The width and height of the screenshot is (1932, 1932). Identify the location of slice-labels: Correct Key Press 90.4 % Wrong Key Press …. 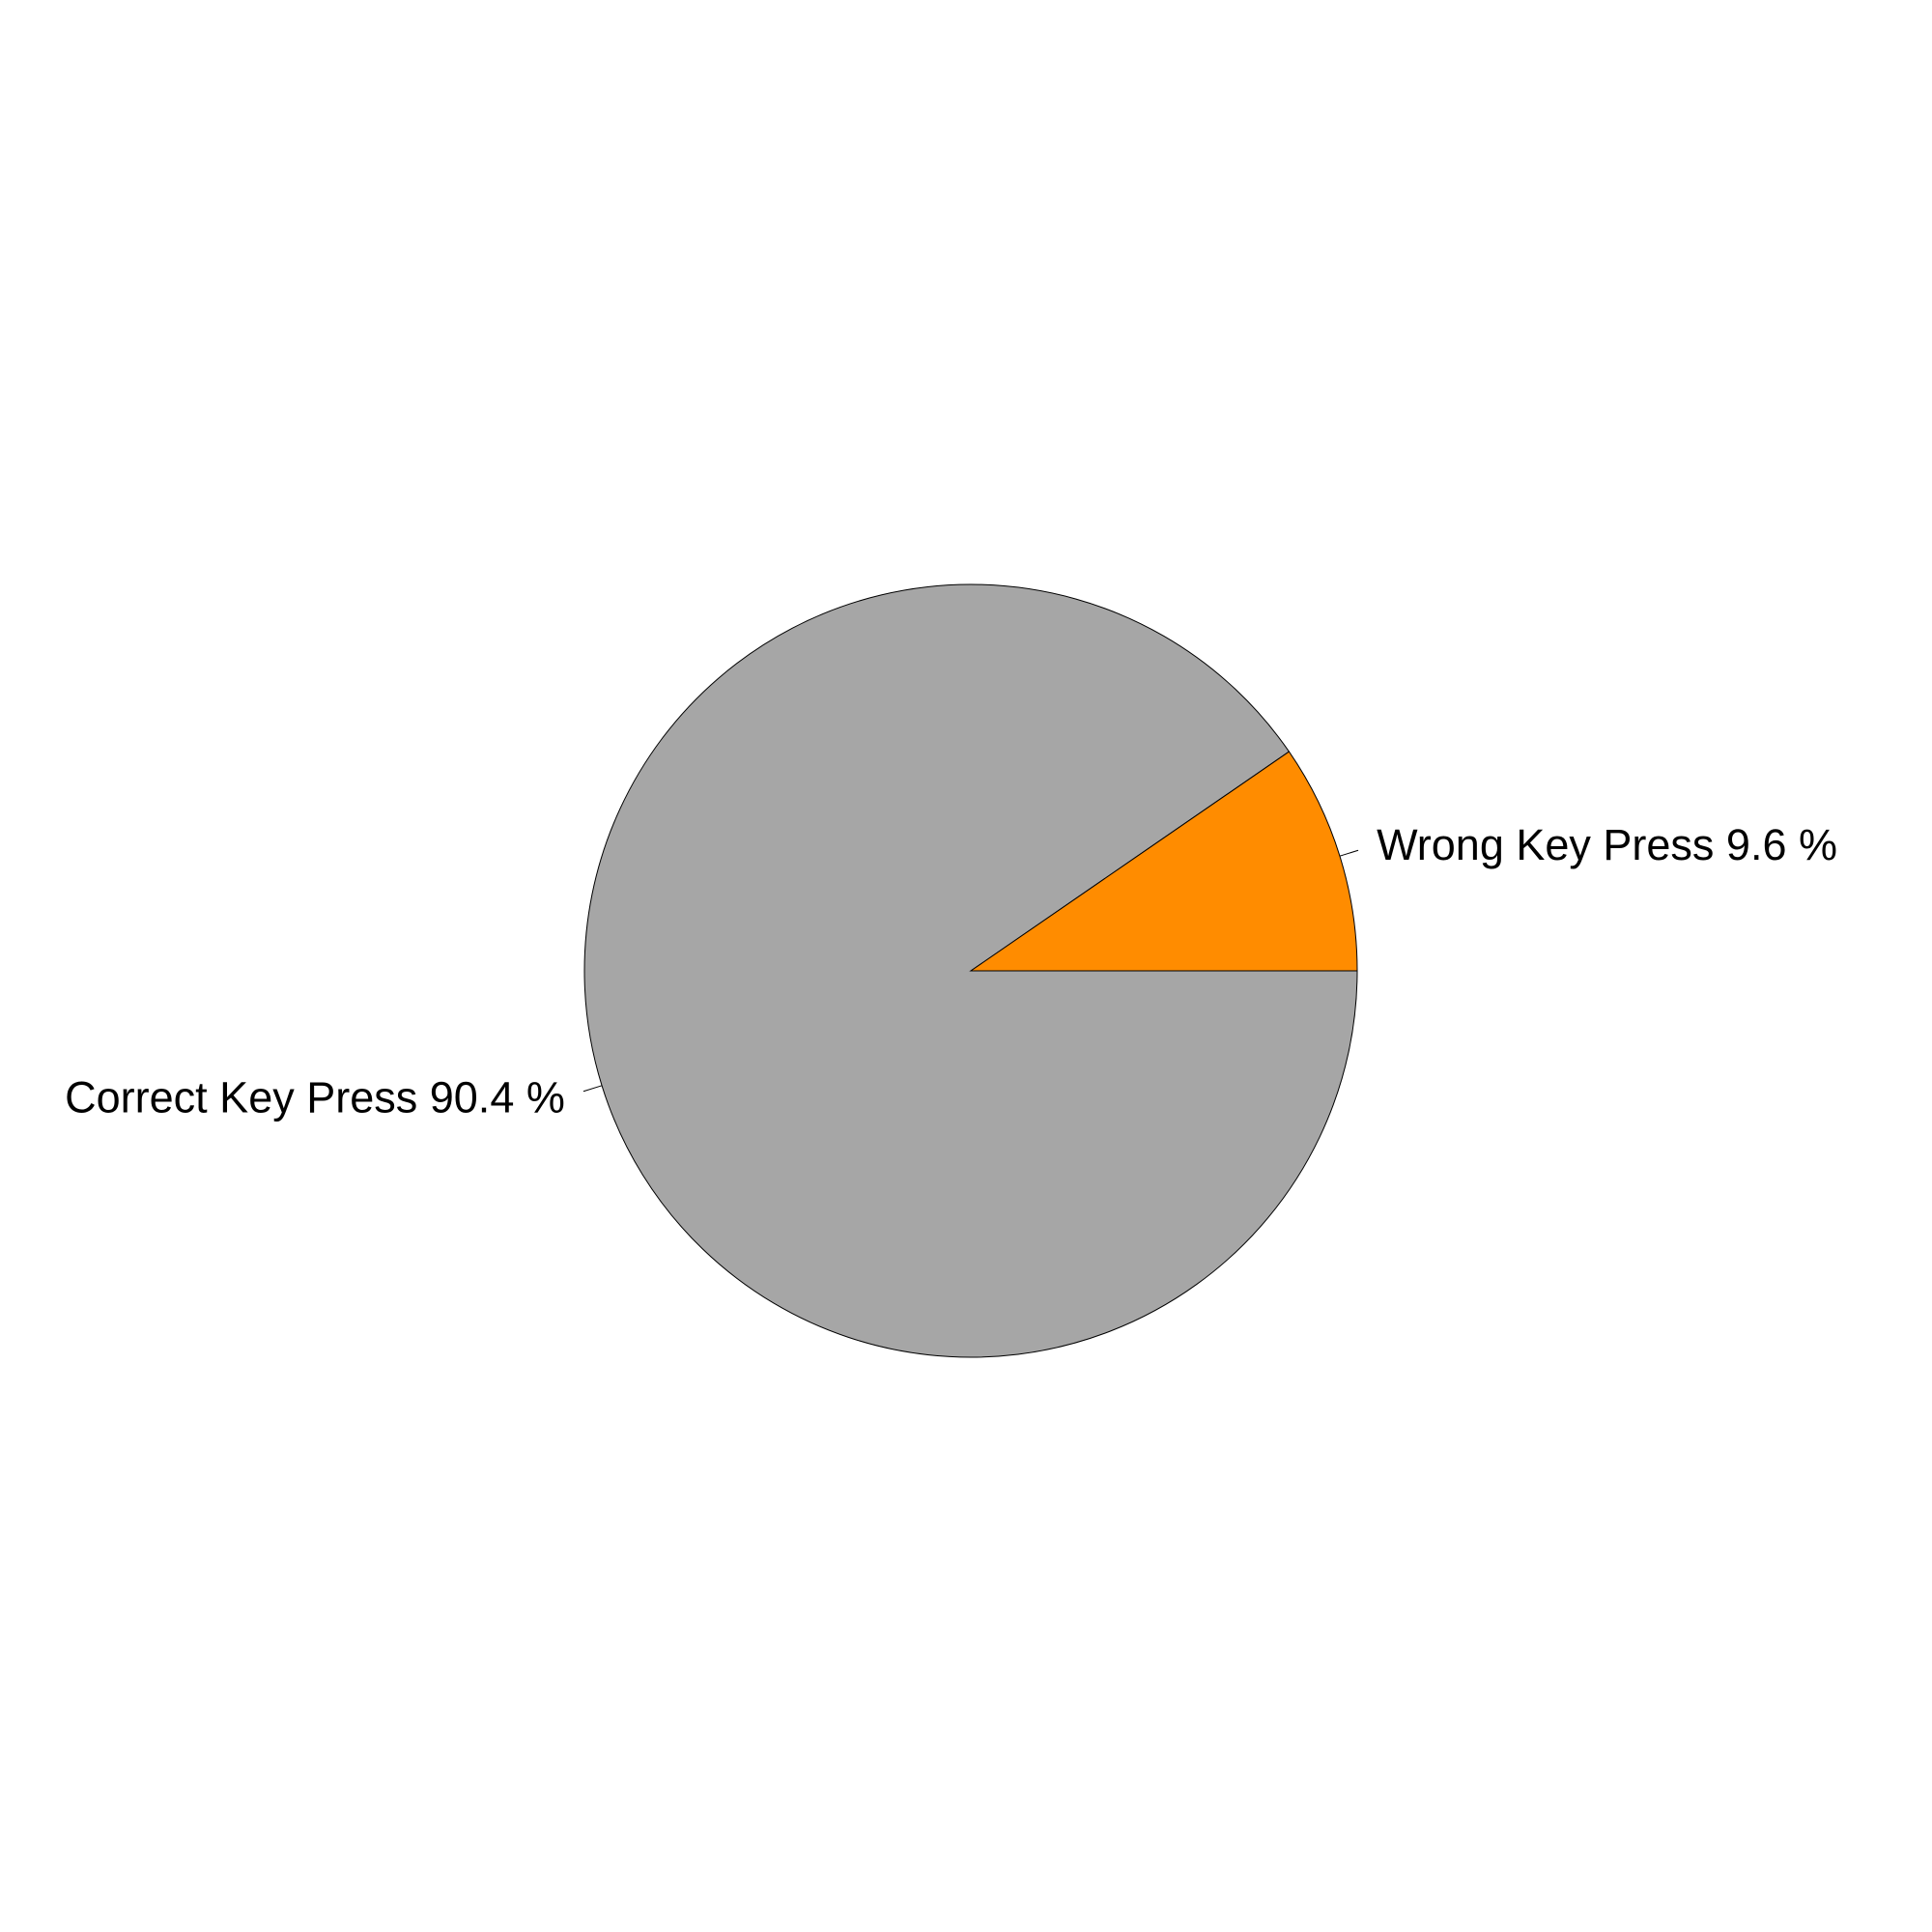
(951, 971).